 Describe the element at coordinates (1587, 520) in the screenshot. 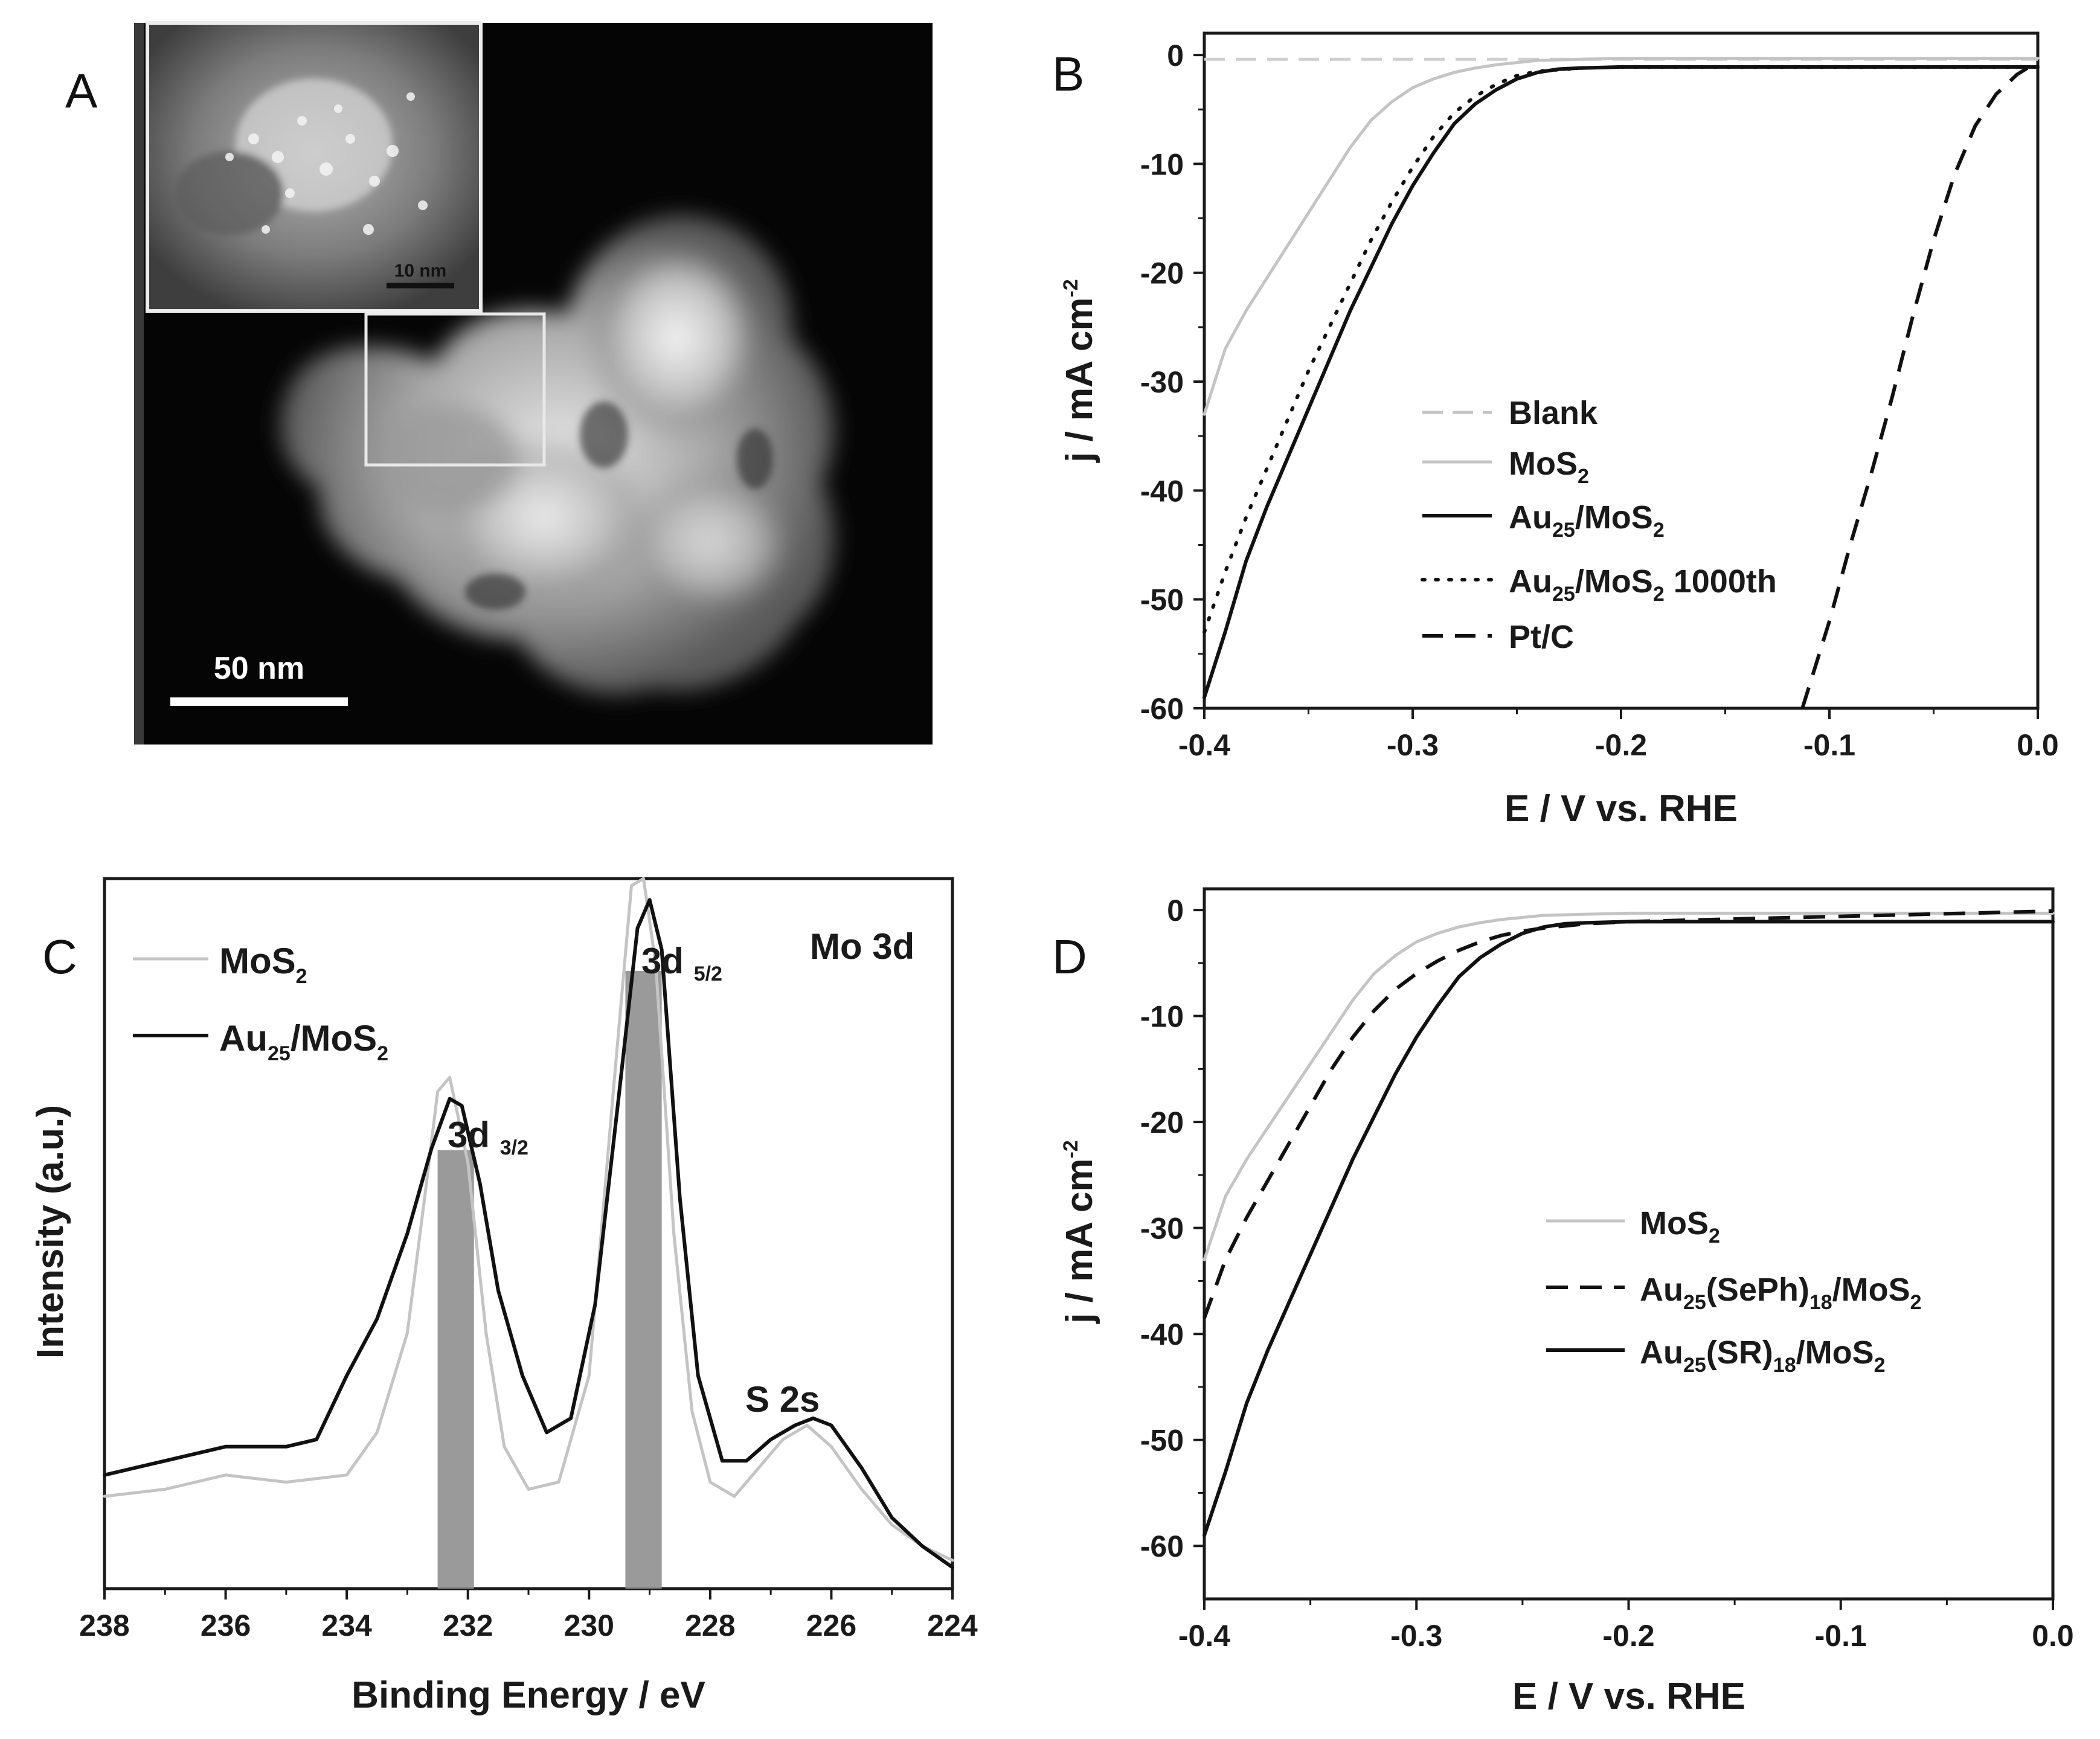

I see `legend-label-au25-mos2: Au25/MoS2` at that location.